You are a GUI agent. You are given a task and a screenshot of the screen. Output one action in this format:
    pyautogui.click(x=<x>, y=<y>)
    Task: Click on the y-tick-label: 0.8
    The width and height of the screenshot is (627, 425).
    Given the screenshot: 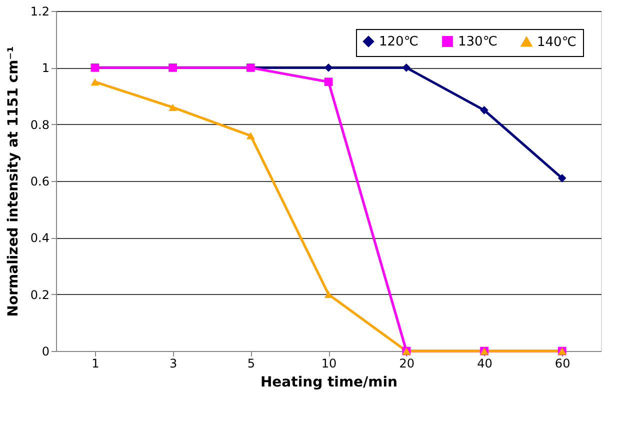 What is the action you would take?
    pyautogui.click(x=40, y=125)
    